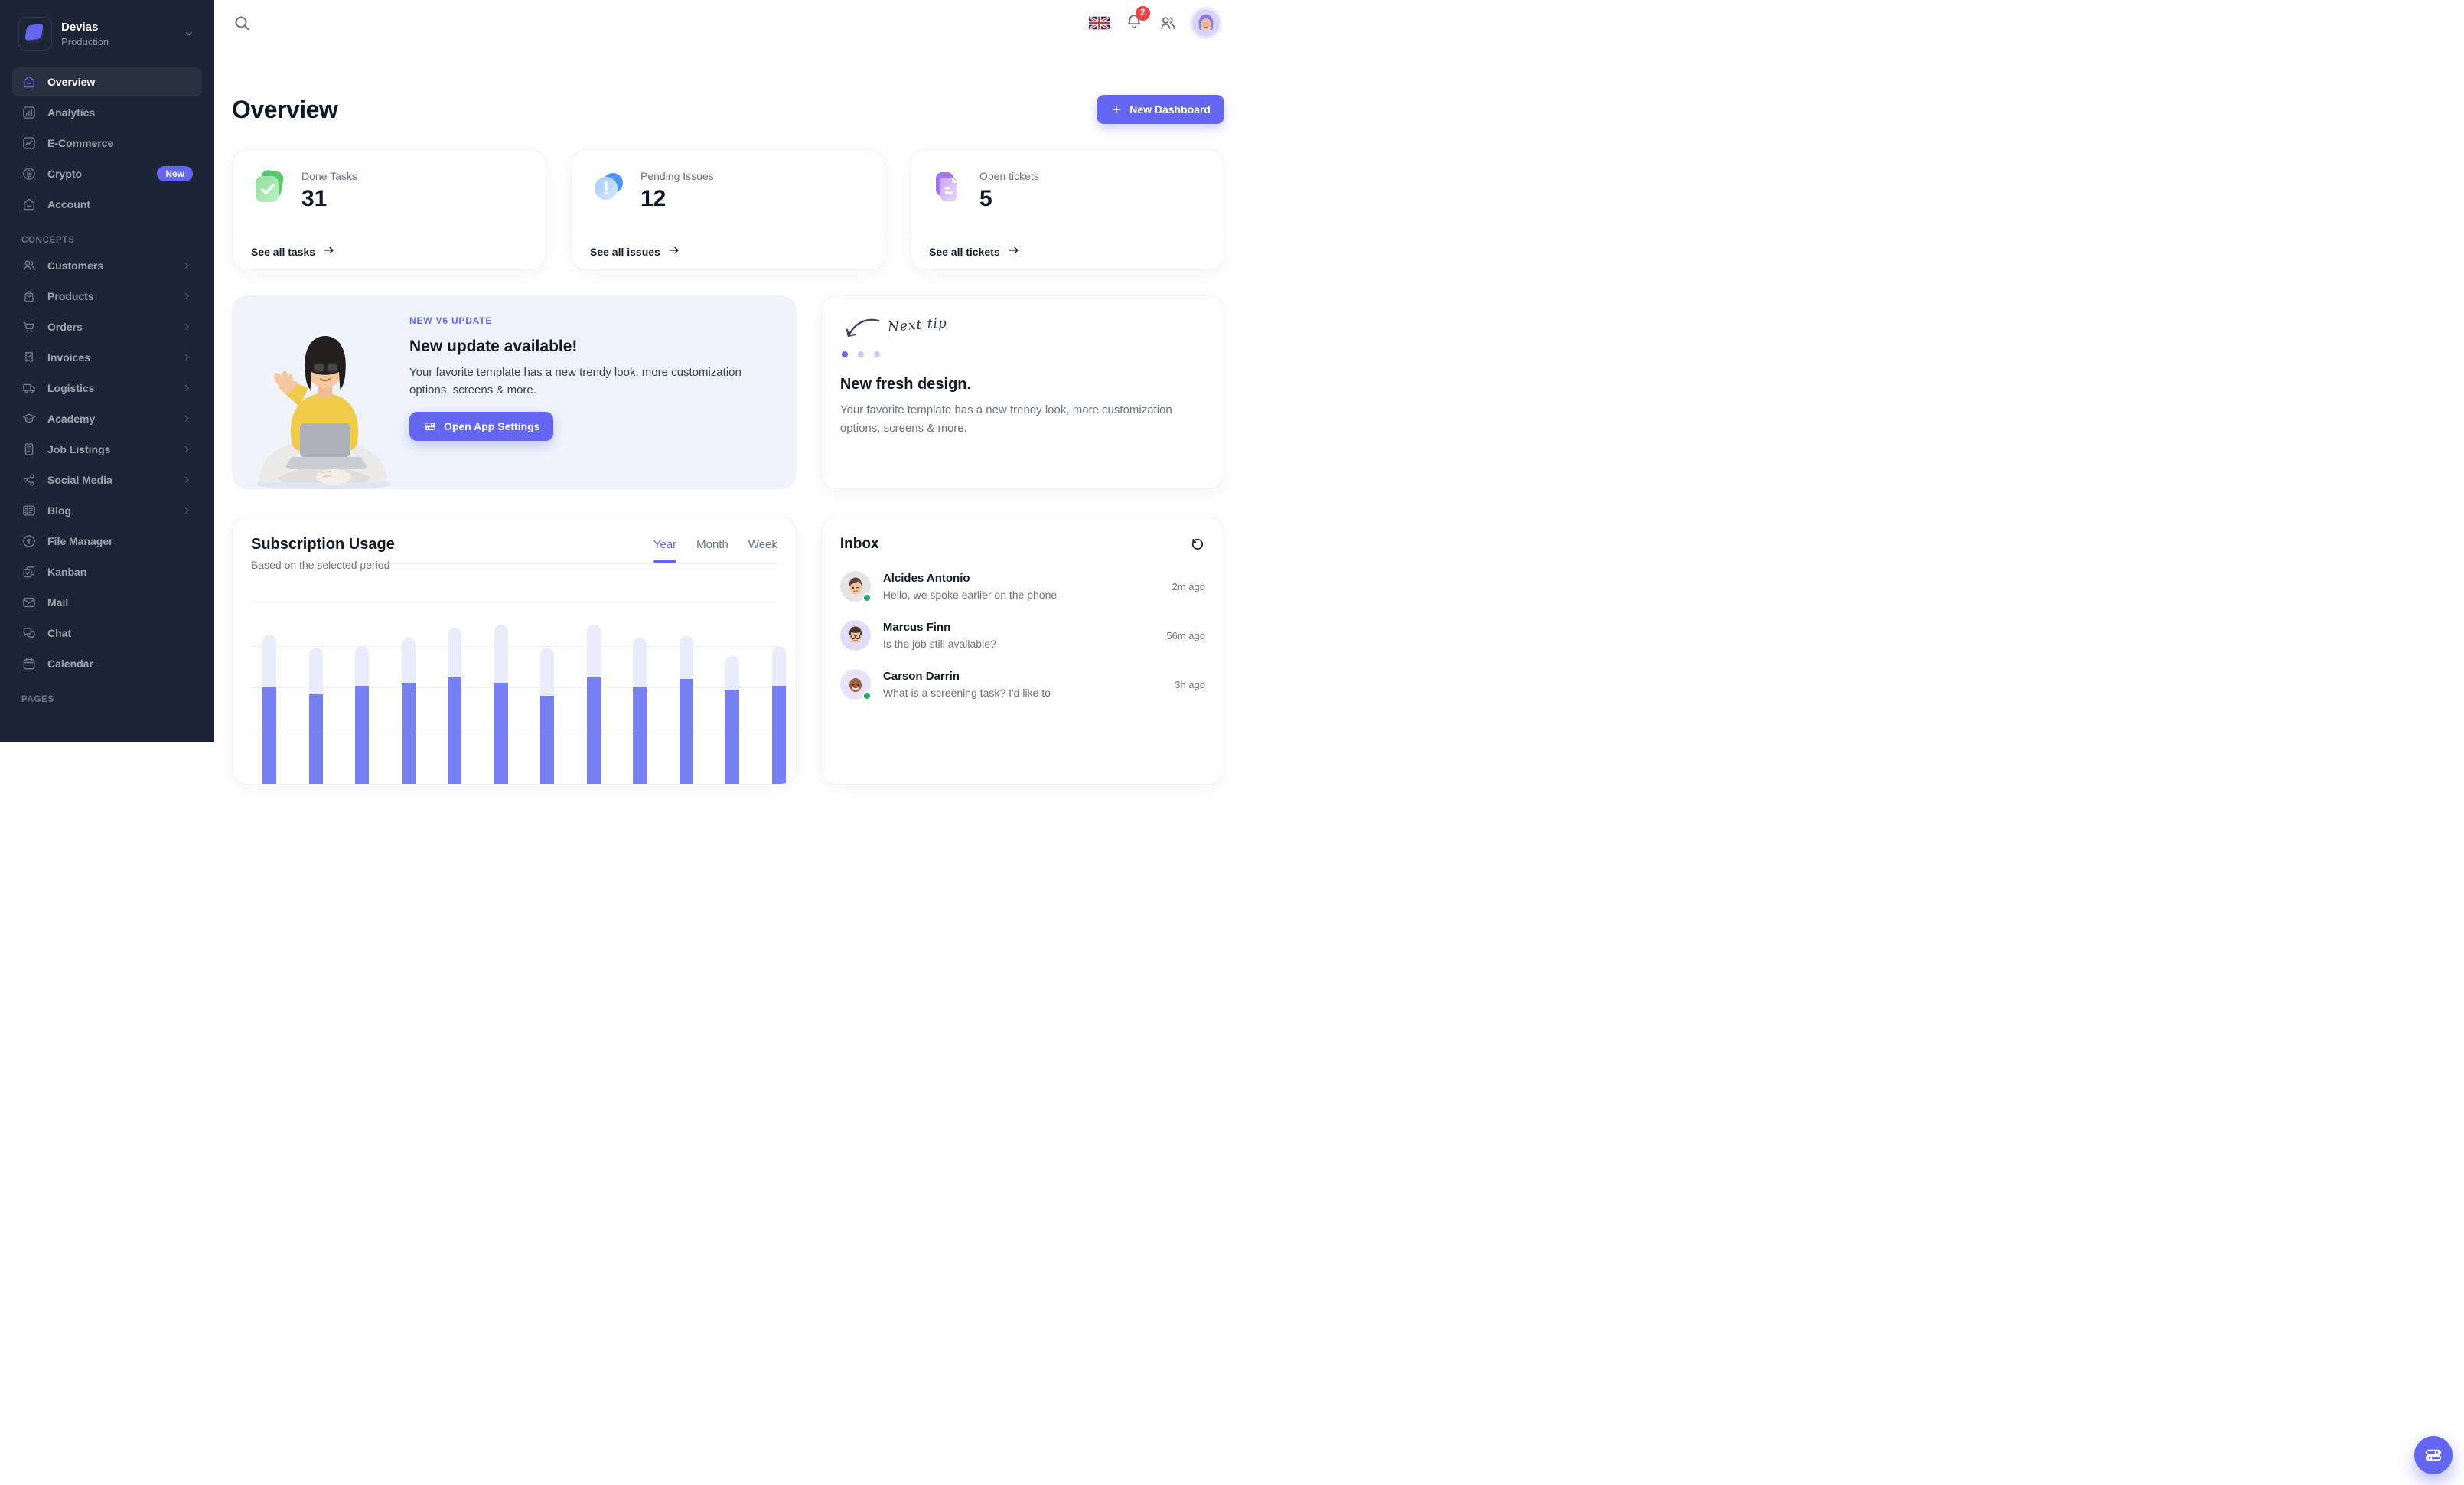 Image resolution: width=2464 pixels, height=1485 pixels. I want to click on tip-handwritten-label: Next tip, so click(918, 325).